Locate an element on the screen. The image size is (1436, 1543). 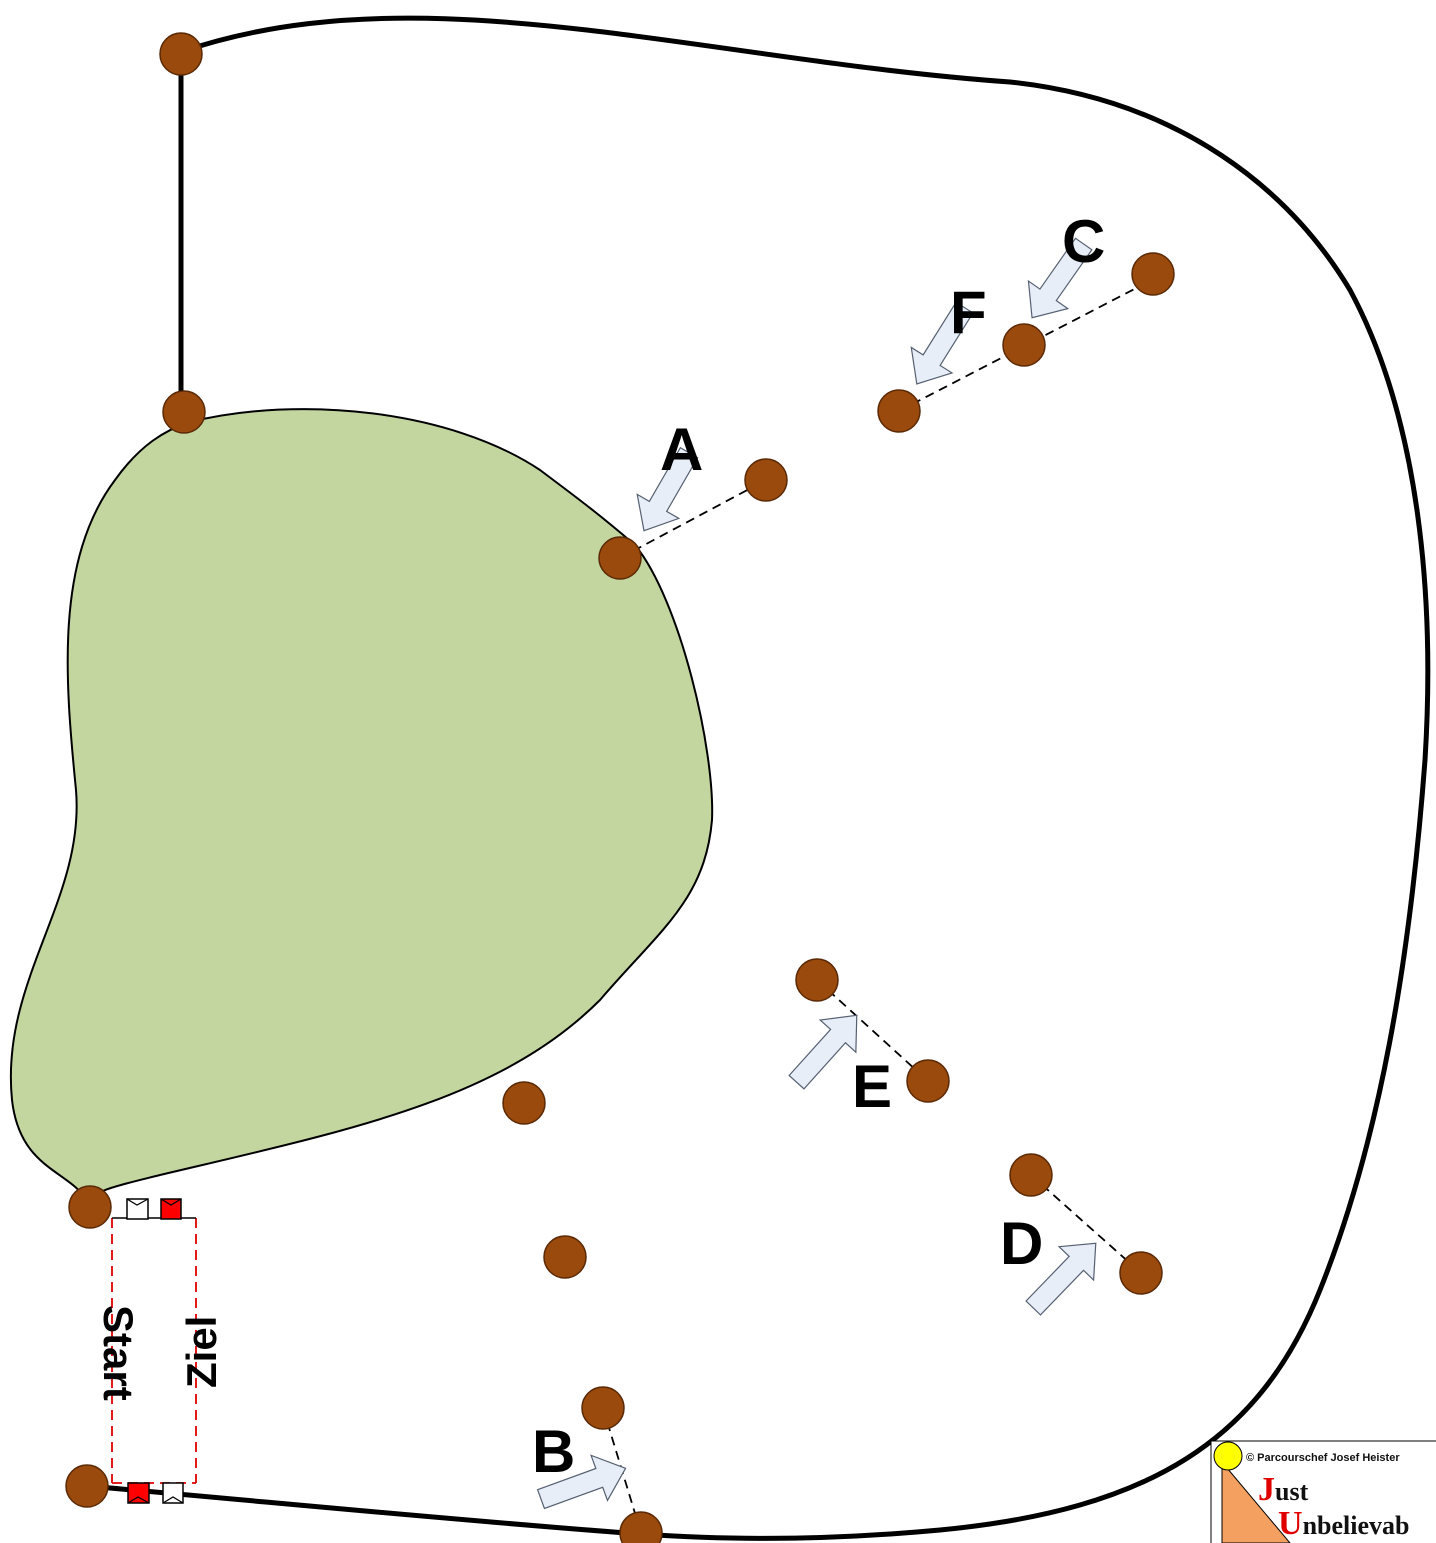
signature-line2: Unbelievab is located at coordinates (1343, 1523).